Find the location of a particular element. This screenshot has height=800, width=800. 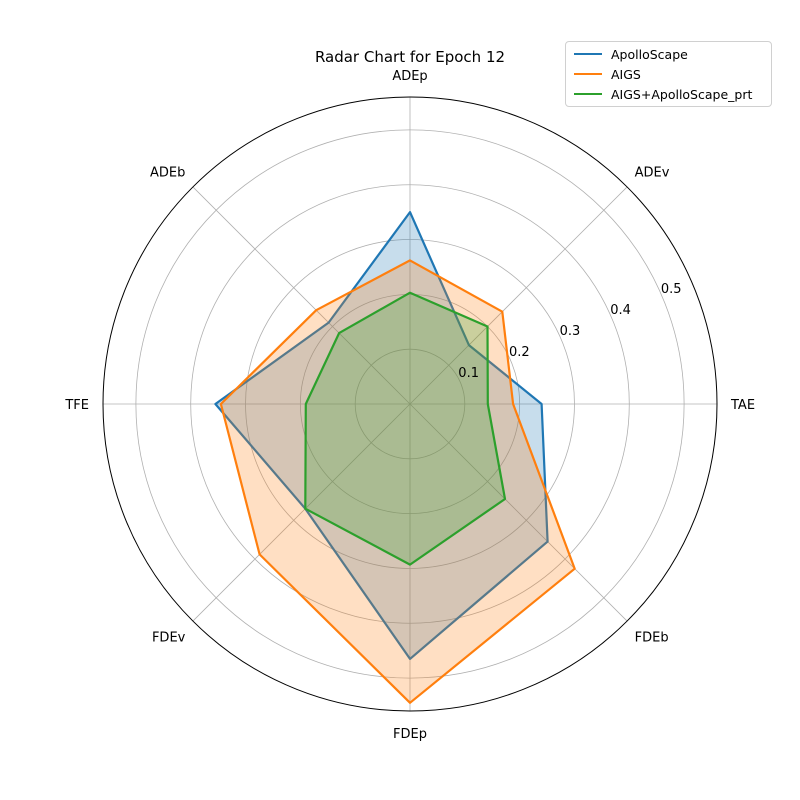

legend-swatch-apolloscape is located at coordinates (588, 54).